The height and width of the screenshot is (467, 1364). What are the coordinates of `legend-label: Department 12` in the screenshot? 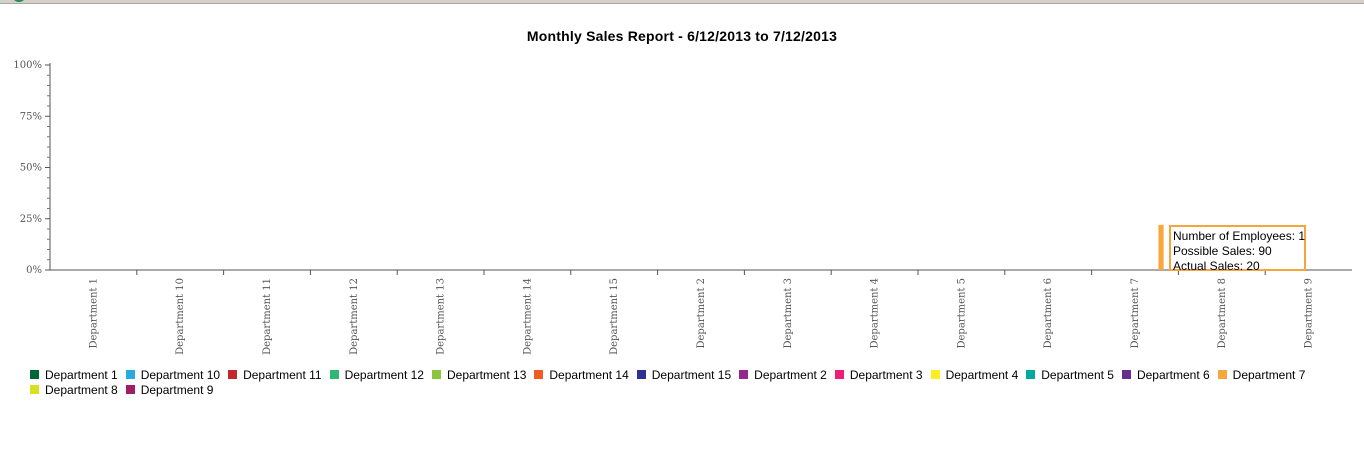 It's located at (384, 375).